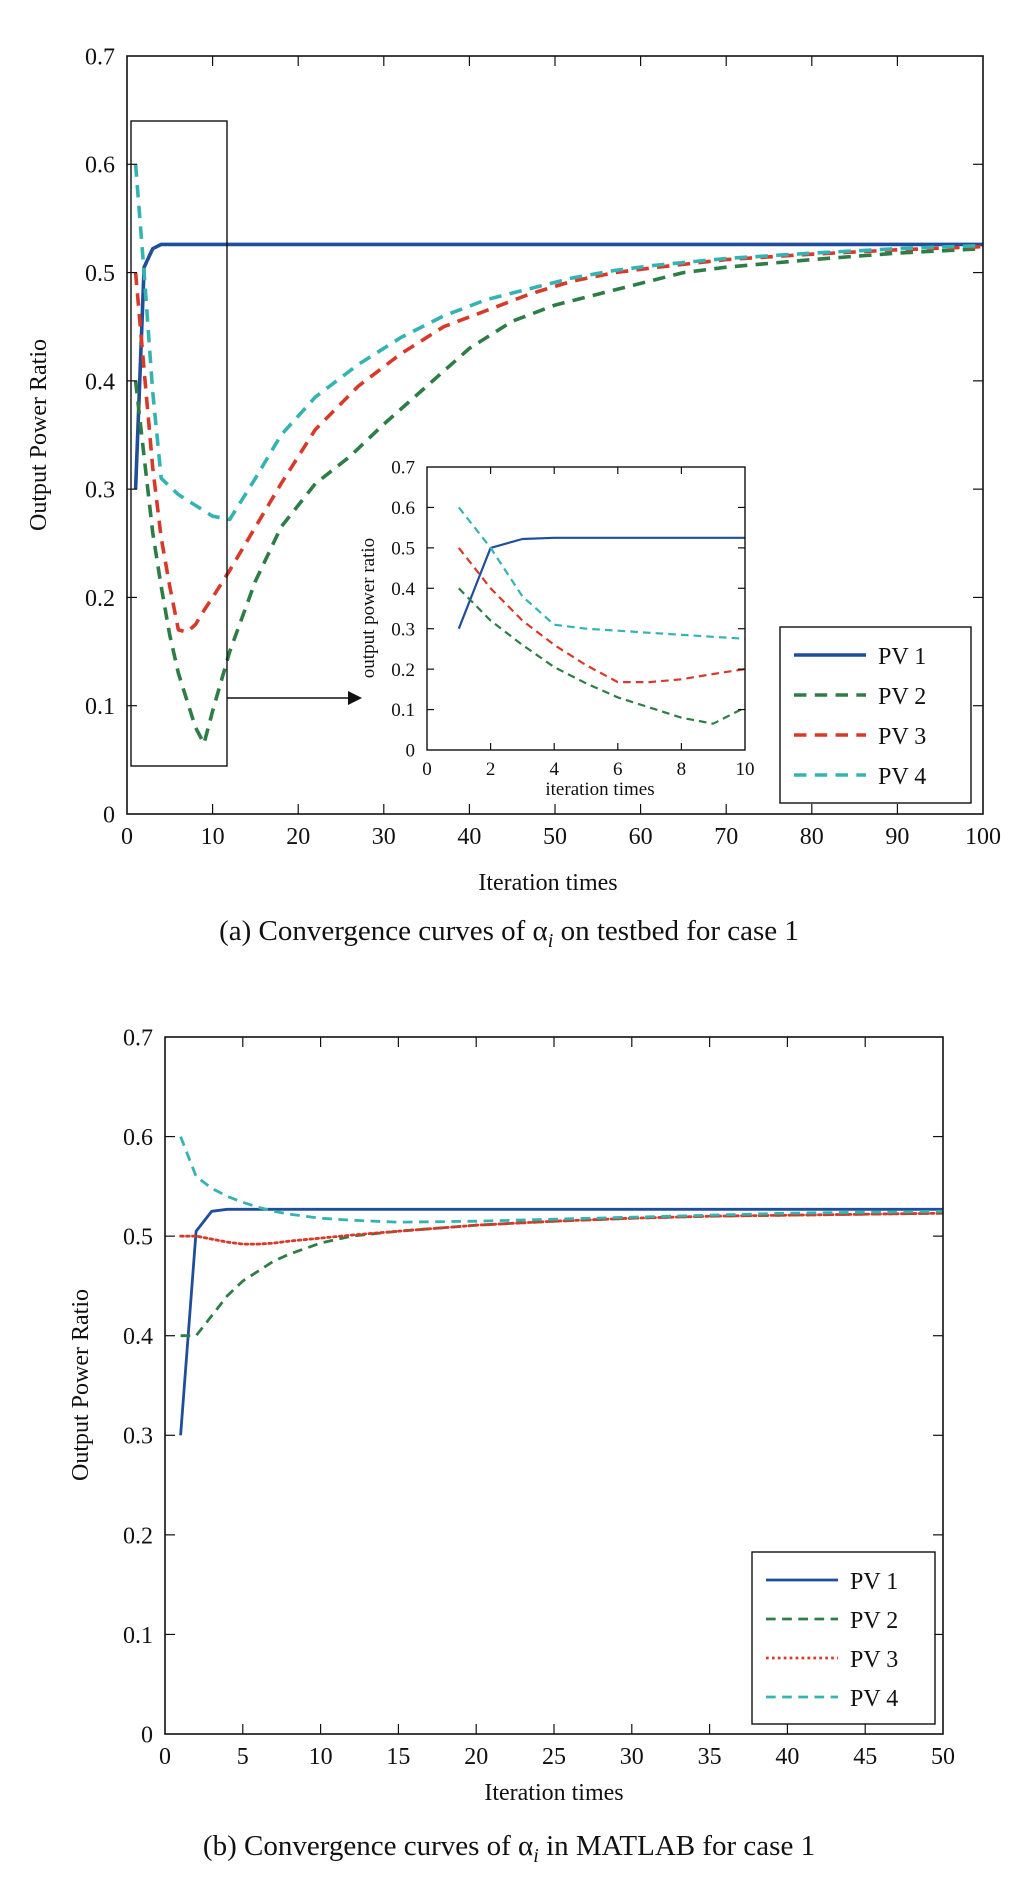 The width and height of the screenshot is (1019, 1884). Describe the element at coordinates (403, 468) in the screenshot. I see `inset-y-tick-label: 0.7` at that location.